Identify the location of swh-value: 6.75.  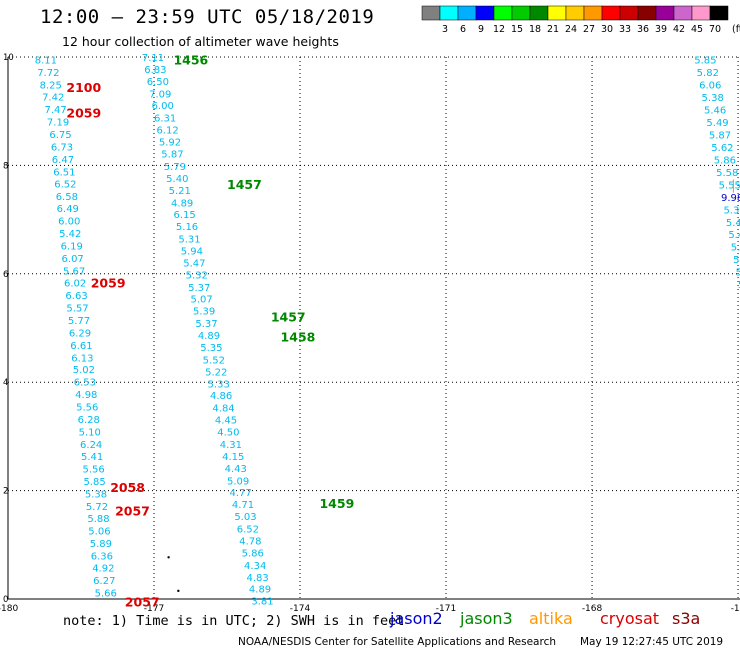
(60, 135).